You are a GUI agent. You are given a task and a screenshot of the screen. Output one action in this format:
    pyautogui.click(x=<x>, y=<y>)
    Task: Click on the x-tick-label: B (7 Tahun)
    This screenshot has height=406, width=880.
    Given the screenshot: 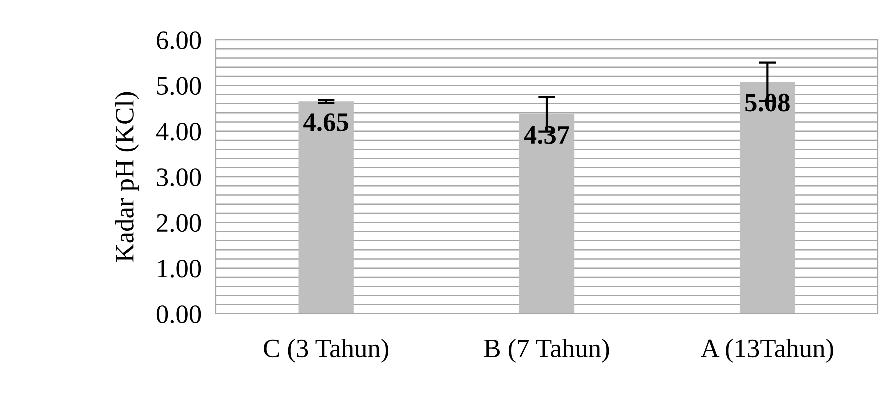 What is the action you would take?
    pyautogui.click(x=547, y=351)
    